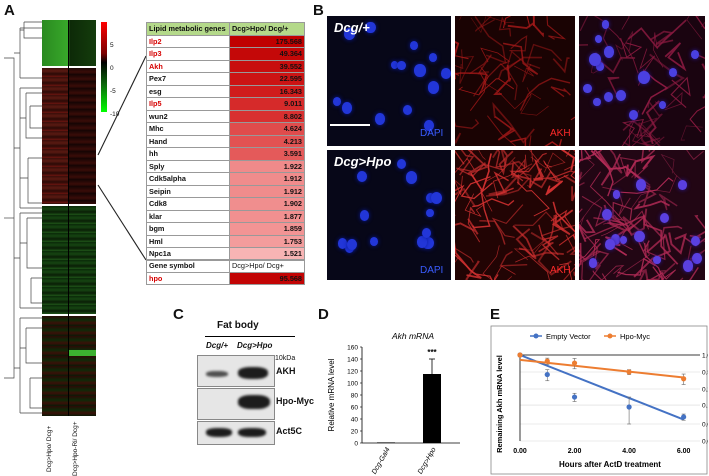 This screenshot has width=709, height=476. I want to click on cell-membrane-signal, so click(515, 215).